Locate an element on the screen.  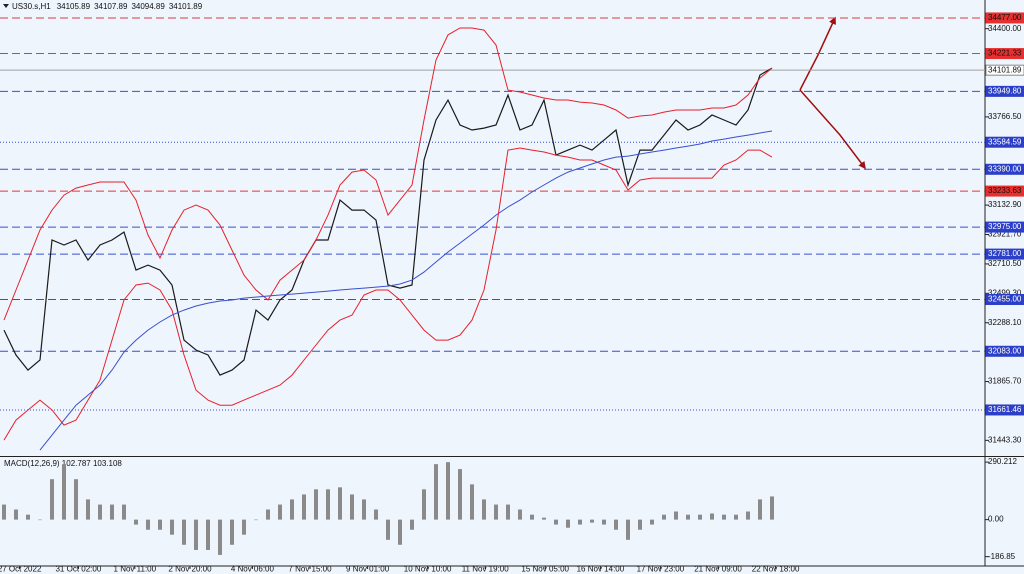
symbol: US30.s,H1 is located at coordinates (31, 6).